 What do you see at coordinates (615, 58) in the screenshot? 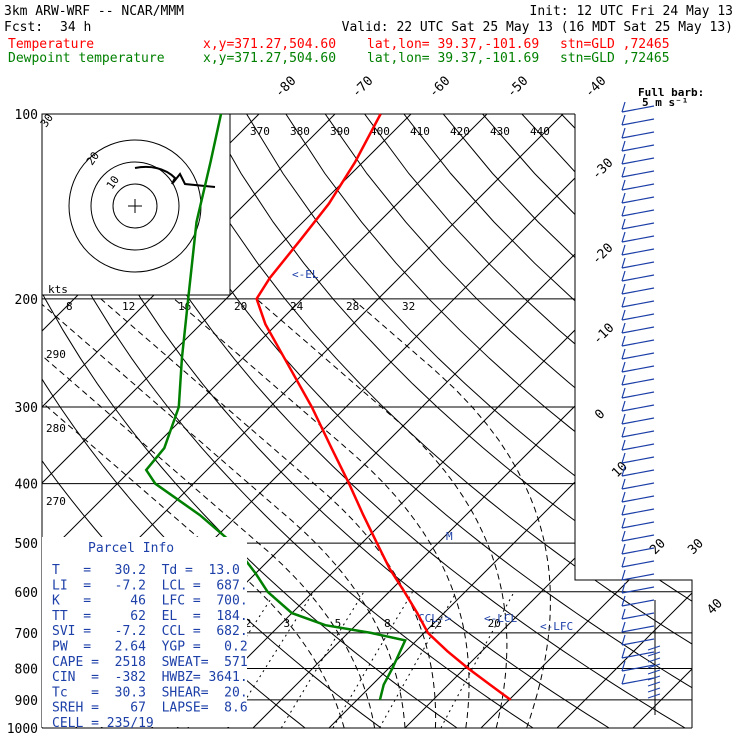
I see `dew-stn: stn=GLD ,72465` at bounding box center [615, 58].